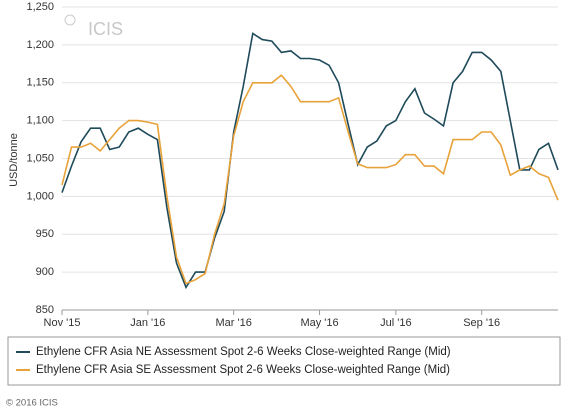 This screenshot has width=576, height=412. Describe the element at coordinates (319, 323) in the screenshot. I see `x-tick-label: May '16` at that location.